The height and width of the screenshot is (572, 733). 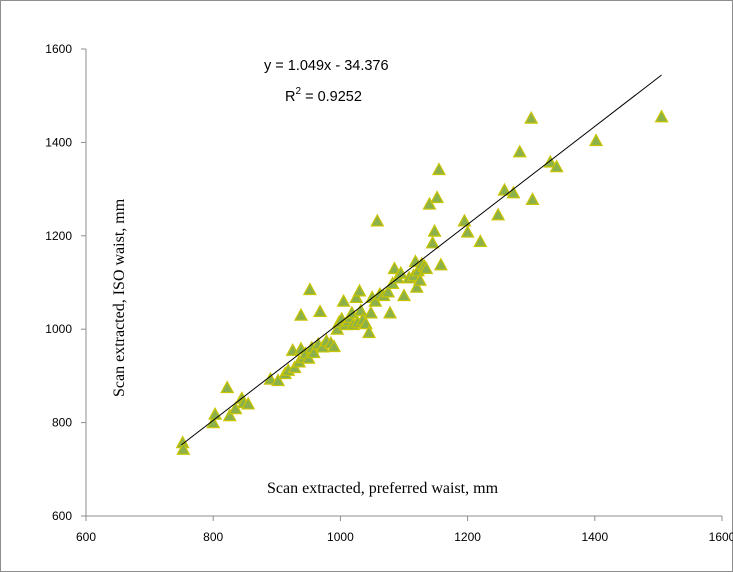 What do you see at coordinates (213, 537) in the screenshot?
I see `x-tick-label: 800` at bounding box center [213, 537].